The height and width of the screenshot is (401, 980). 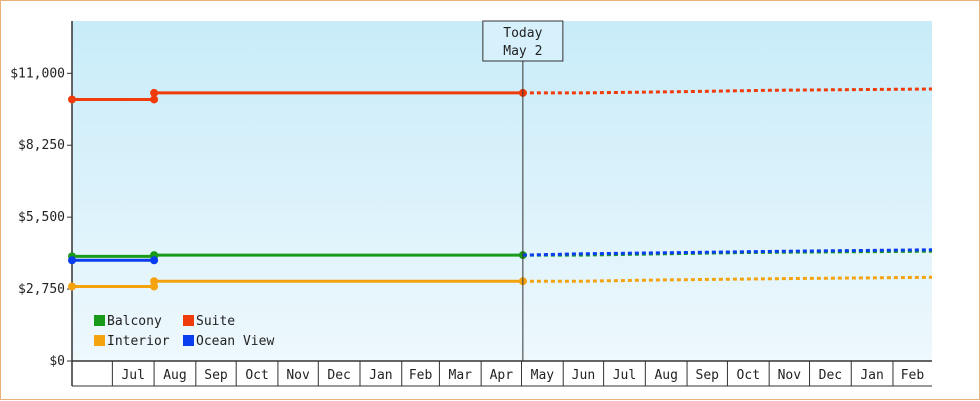 I want to click on y-tick-label: $0, so click(x=57, y=361).